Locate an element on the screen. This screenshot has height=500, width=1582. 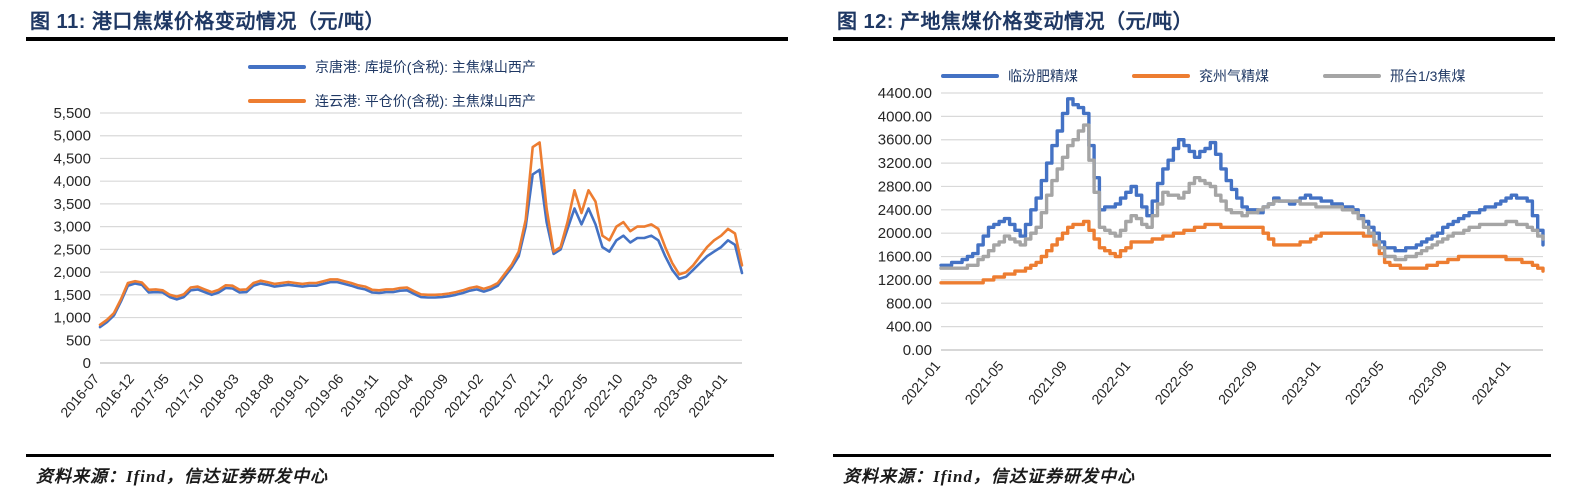
y-axis-tick-label: 0 is located at coordinates (87, 363).